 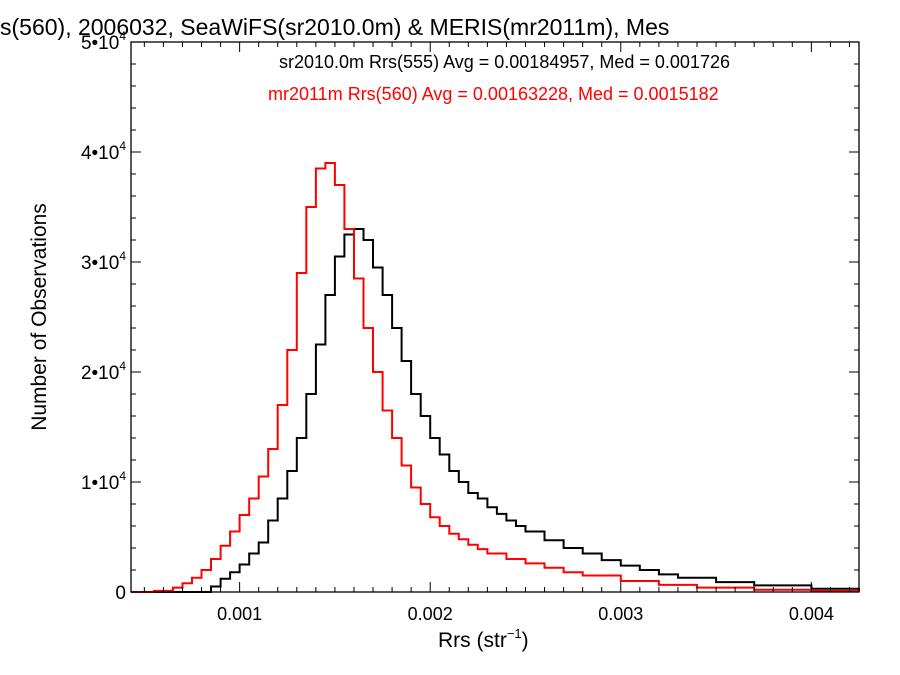 I want to click on y-tick-label: 3•104, so click(x=103, y=261).